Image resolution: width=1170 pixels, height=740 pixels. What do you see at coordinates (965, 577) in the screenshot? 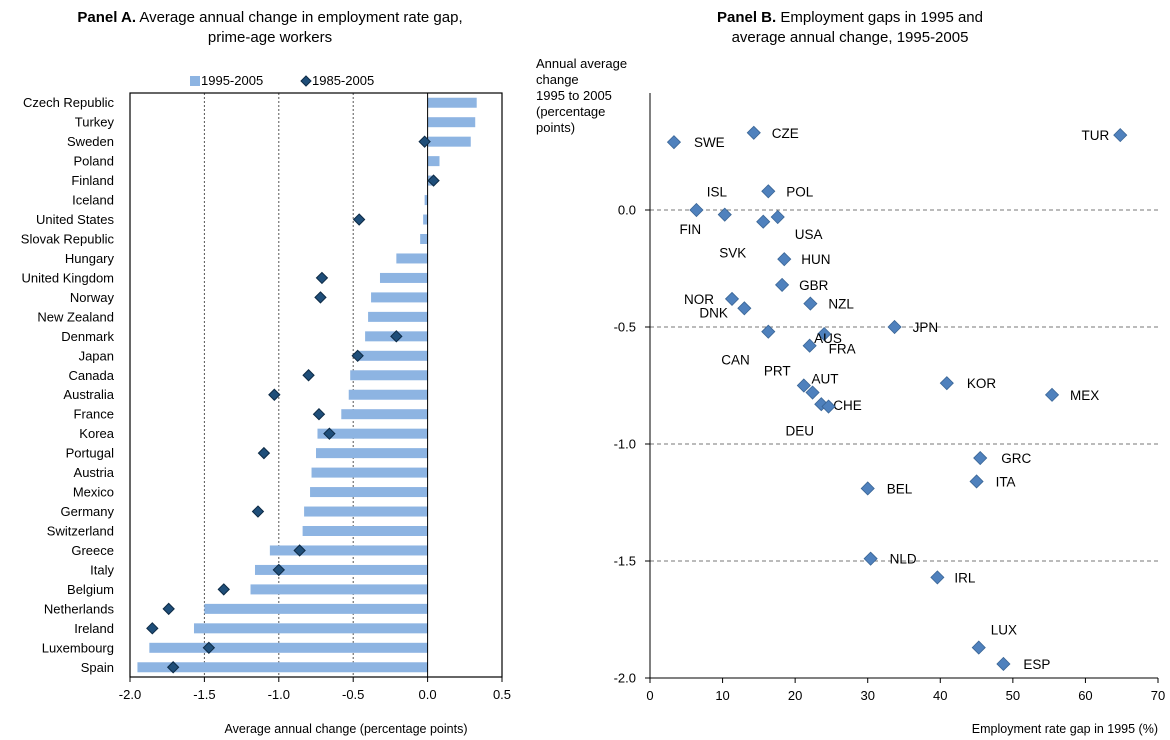
I see `panel-b-point-label: IRL` at bounding box center [965, 577].